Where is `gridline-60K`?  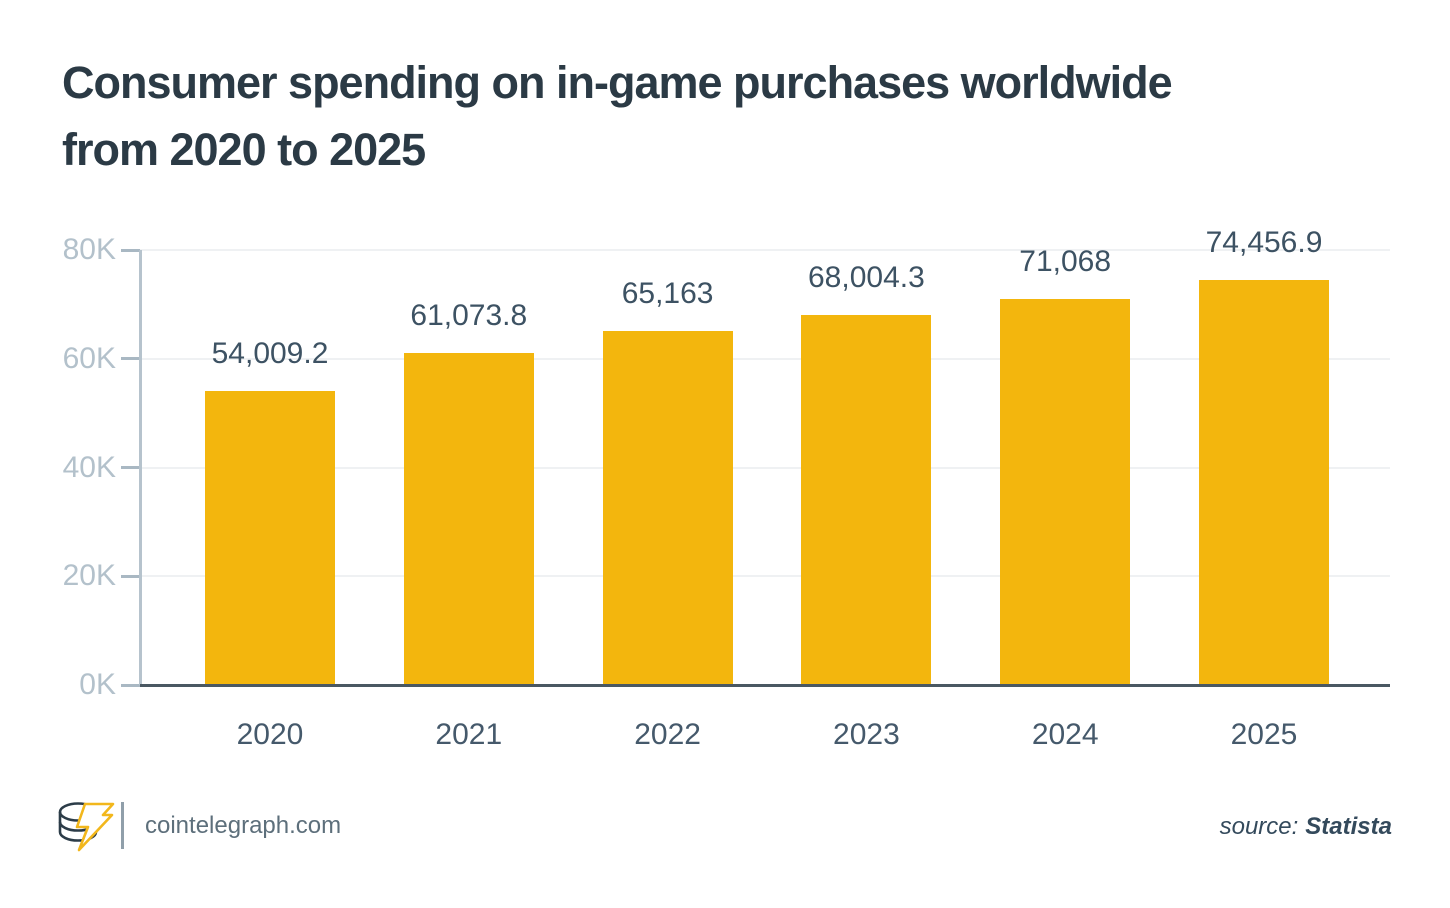
gridline-60K is located at coordinates (765, 358).